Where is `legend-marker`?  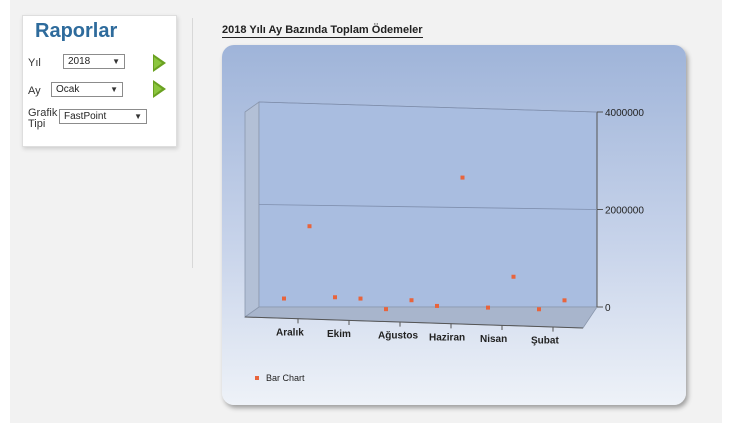
legend-marker is located at coordinates (257, 378).